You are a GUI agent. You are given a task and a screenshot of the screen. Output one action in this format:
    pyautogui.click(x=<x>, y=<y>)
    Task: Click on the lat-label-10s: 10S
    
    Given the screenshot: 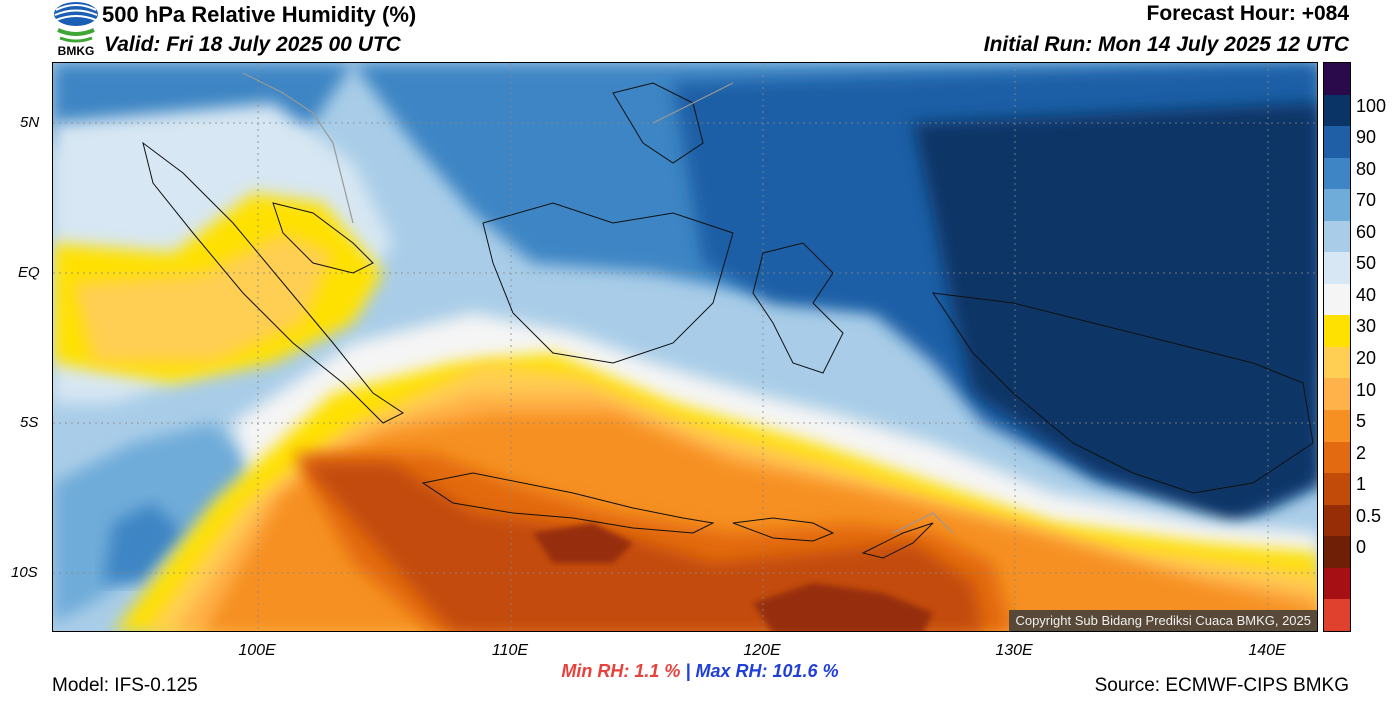 What is the action you would take?
    pyautogui.click(x=24, y=572)
    